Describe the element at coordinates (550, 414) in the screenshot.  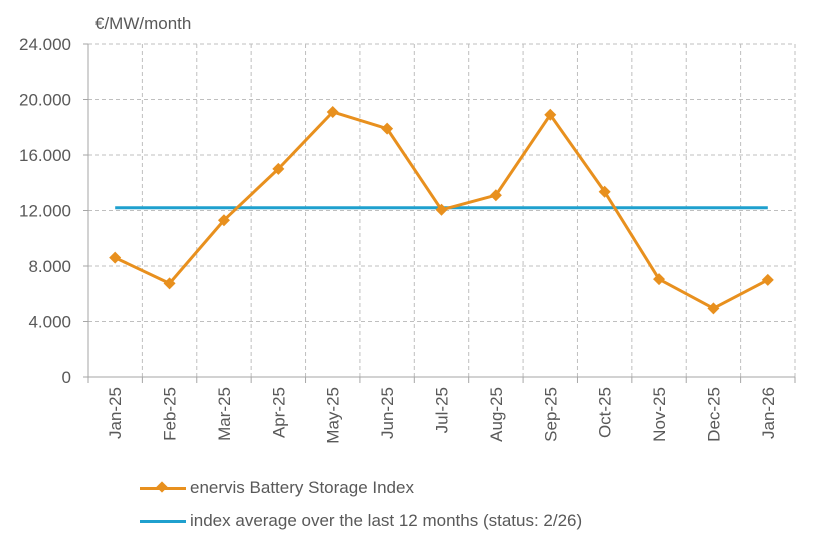
I see `x-tick-label: Sep-25` at that location.